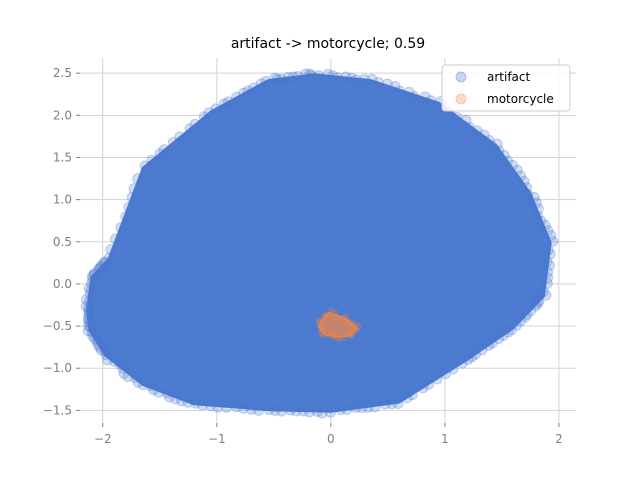 This screenshot has height=480, width=640. Describe the element at coordinates (62, 242) in the screenshot. I see `y-tick-label: 0.5` at that location.